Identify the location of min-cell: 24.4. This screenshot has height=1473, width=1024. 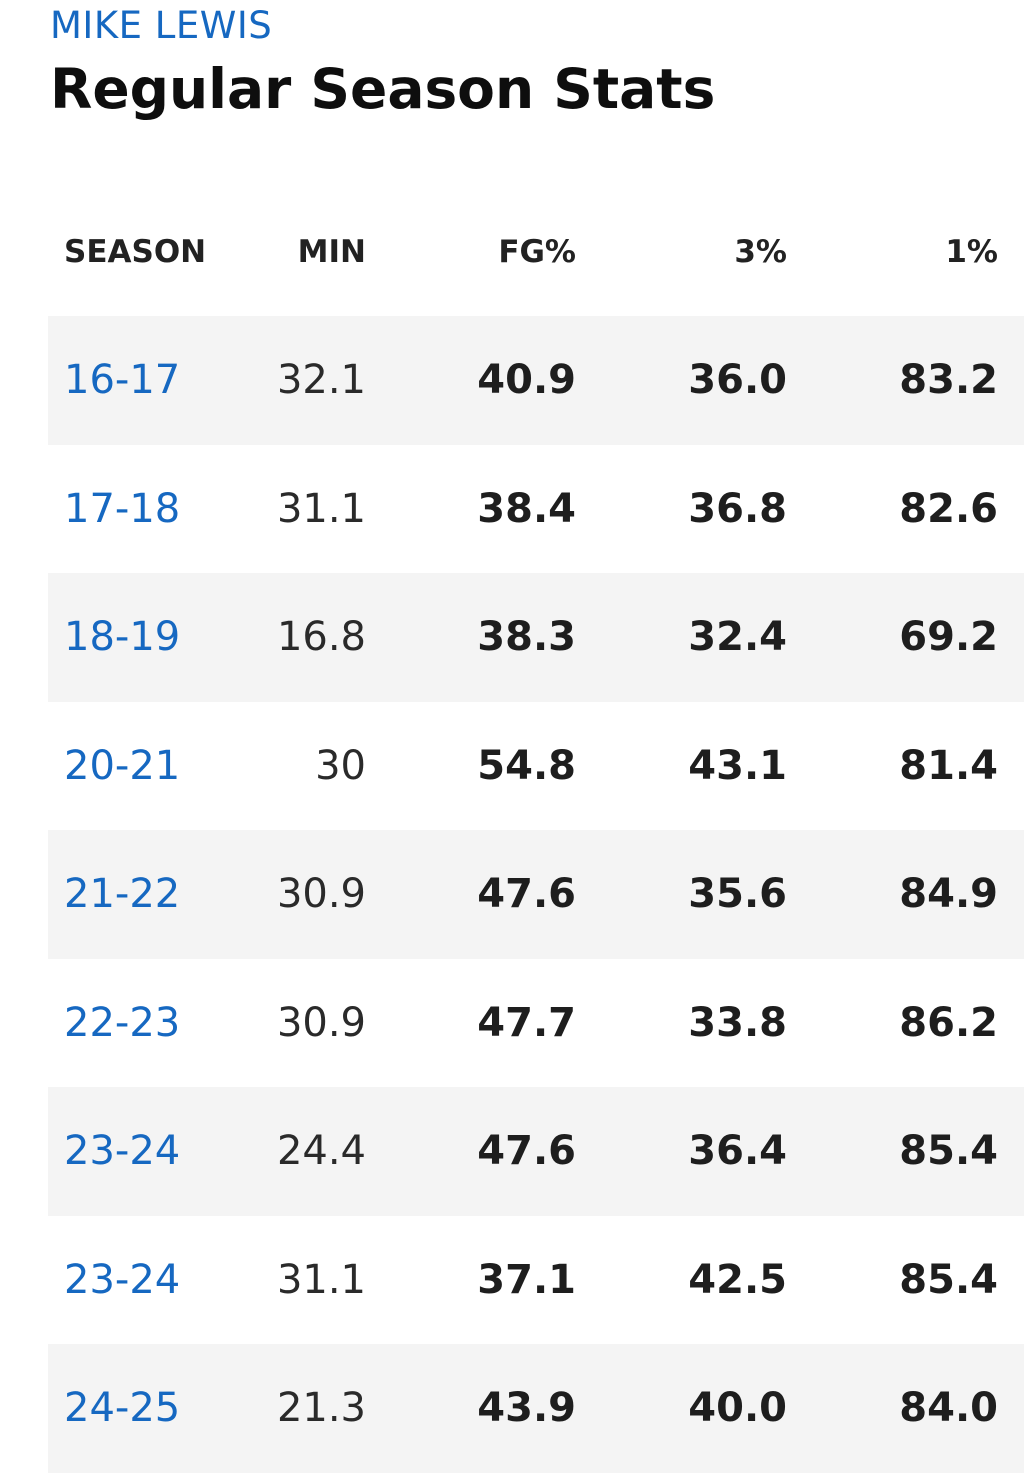
(321, 1151).